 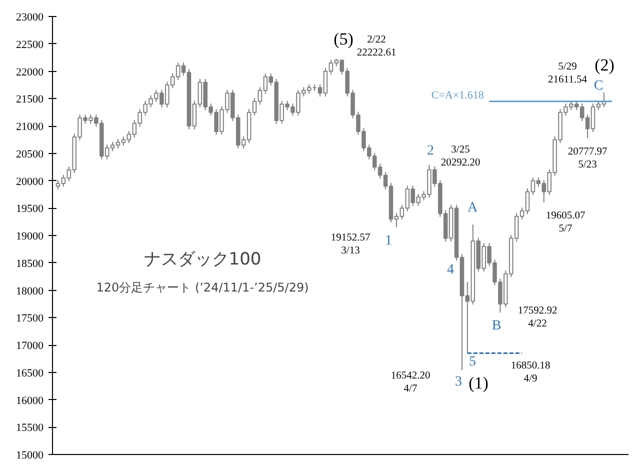 I want to click on y-tick-label: 18000, so click(x=30, y=291).